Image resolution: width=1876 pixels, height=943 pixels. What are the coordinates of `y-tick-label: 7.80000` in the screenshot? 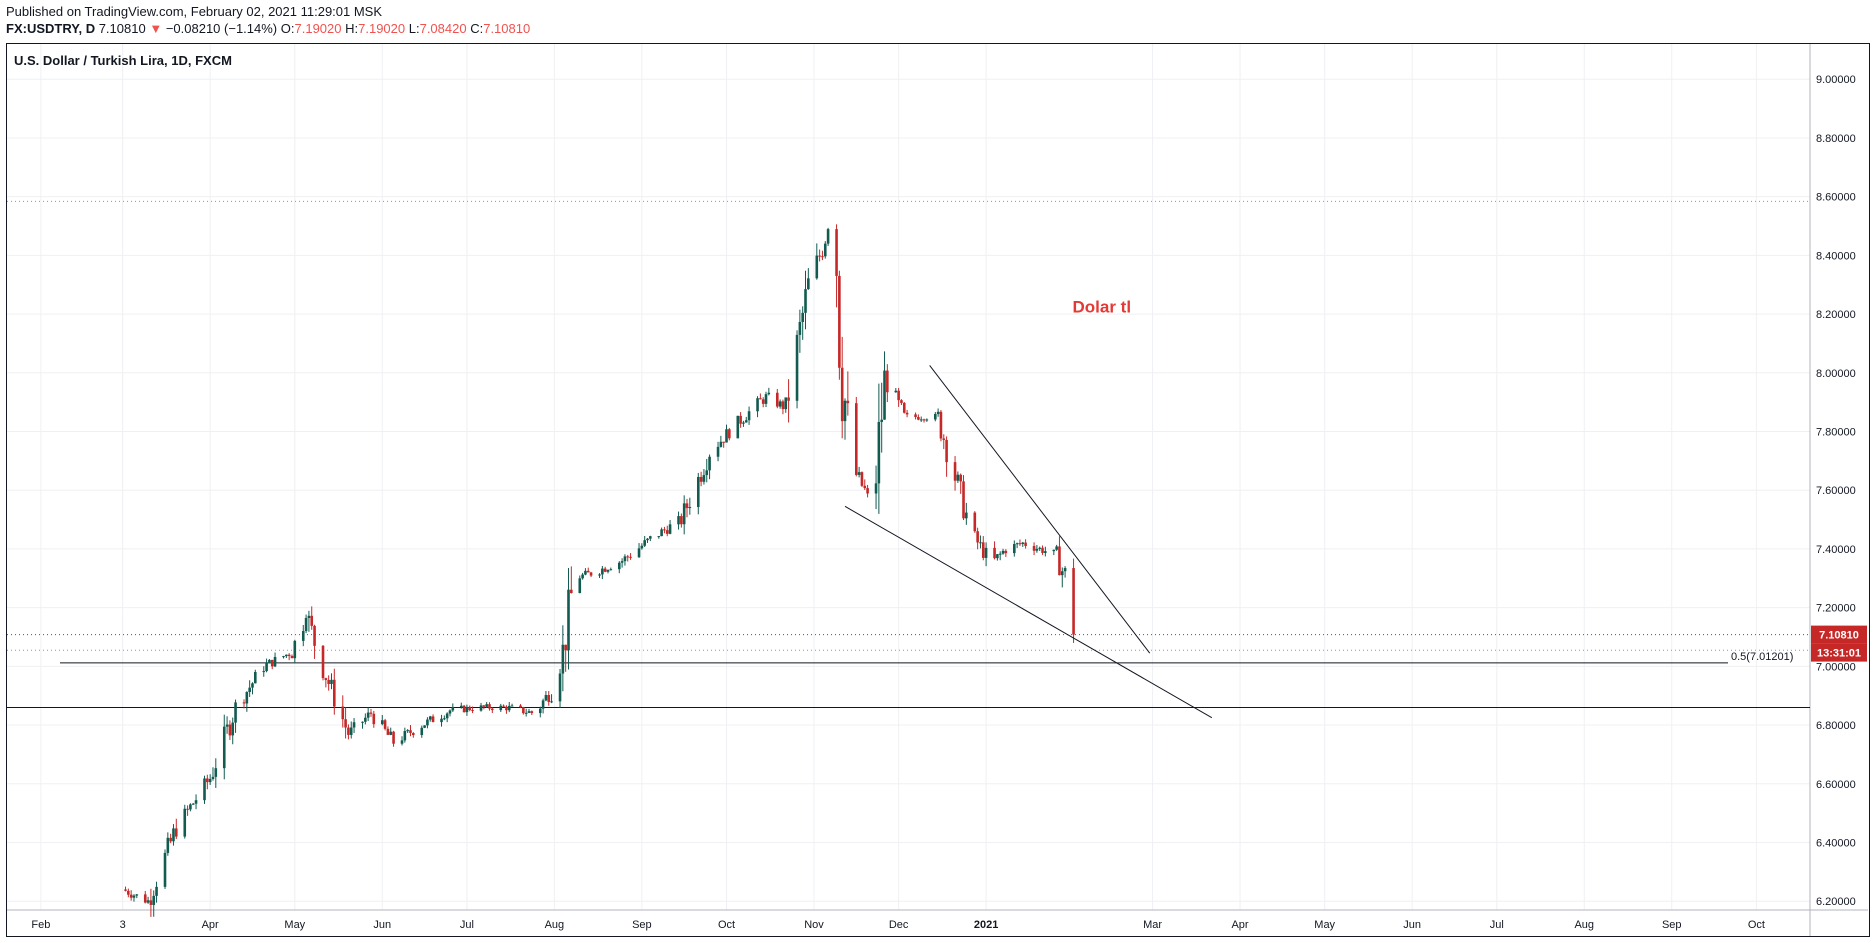 It's located at (1836, 432).